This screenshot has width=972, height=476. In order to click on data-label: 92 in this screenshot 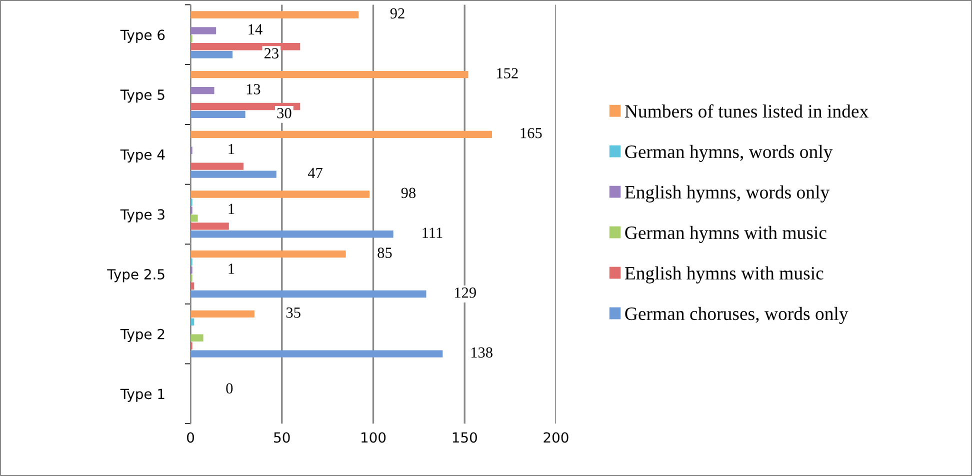, I will do `click(397, 13)`.